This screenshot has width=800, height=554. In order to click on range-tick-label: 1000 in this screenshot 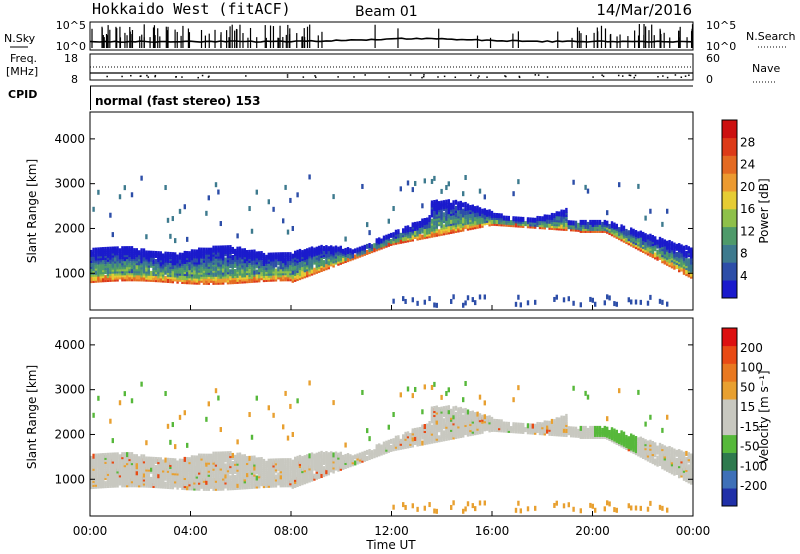, I will do `click(69, 273)`.